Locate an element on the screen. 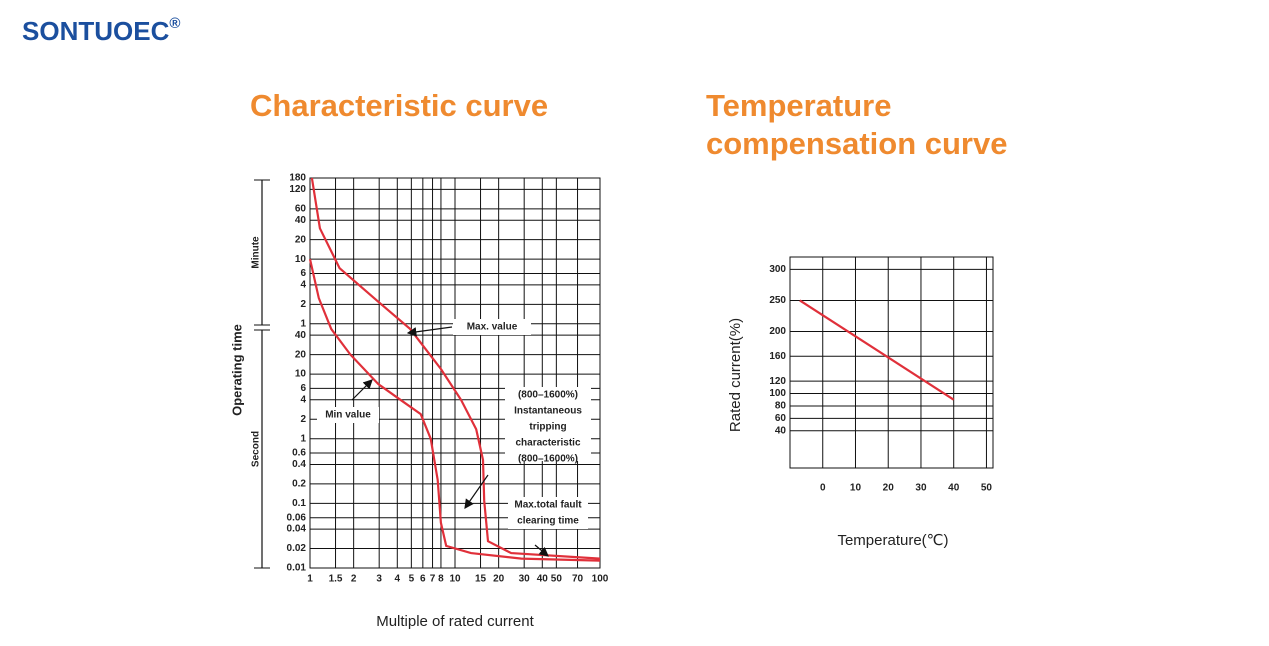 The width and height of the screenshot is (1269, 646). annotation: characteristic is located at coordinates (547, 443).